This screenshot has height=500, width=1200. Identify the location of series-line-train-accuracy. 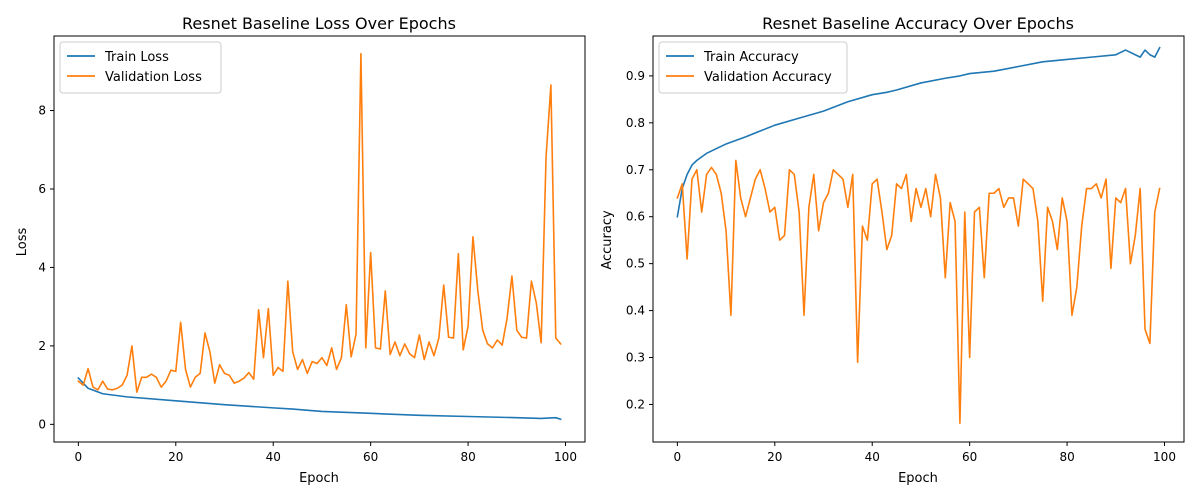
(918, 132).